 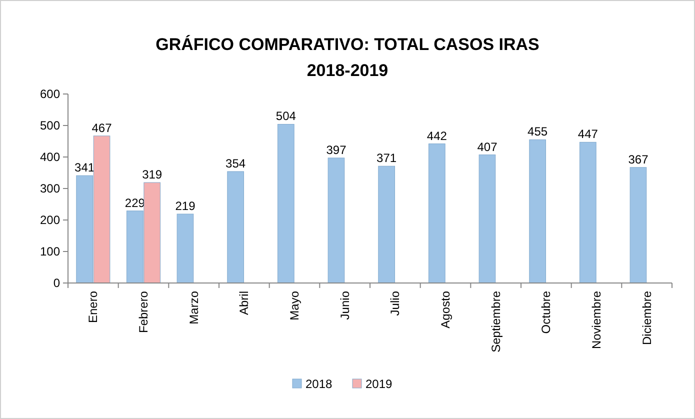 I want to click on legend-label: 2018, so click(x=319, y=384).